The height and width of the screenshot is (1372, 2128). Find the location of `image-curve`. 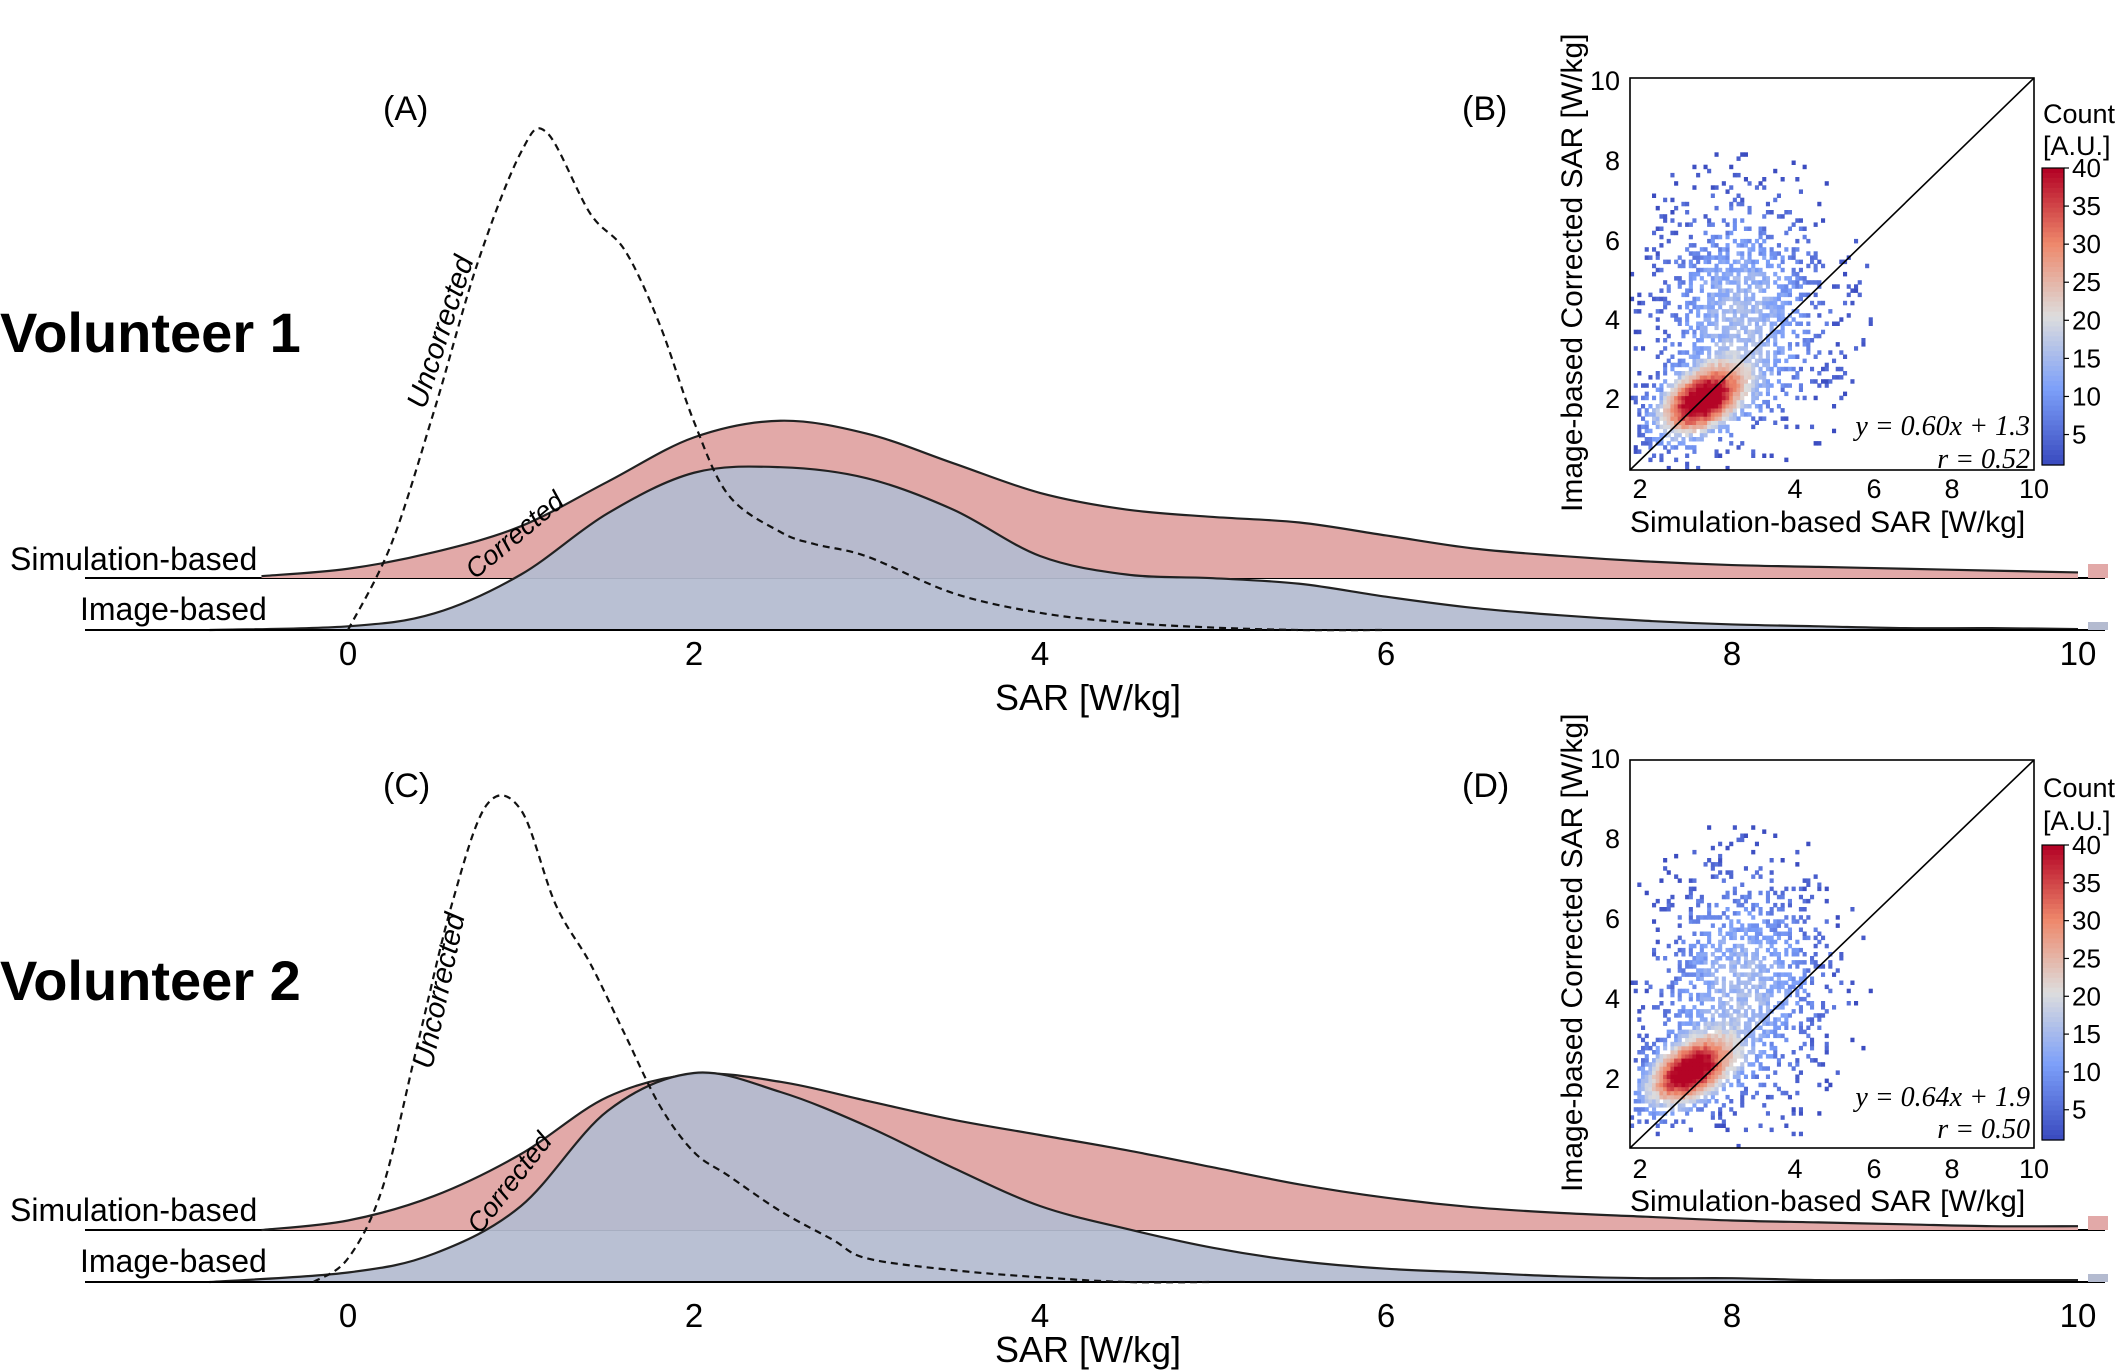

image-curve is located at coordinates (1144, 548).